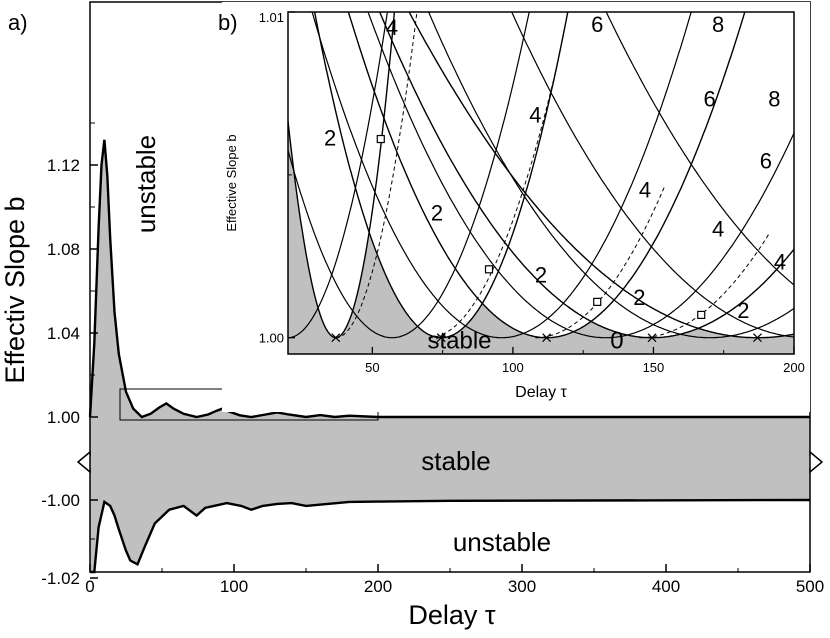 The width and height of the screenshot is (830, 638). I want to click on y-tick-label: 1.01, so click(271, 17).